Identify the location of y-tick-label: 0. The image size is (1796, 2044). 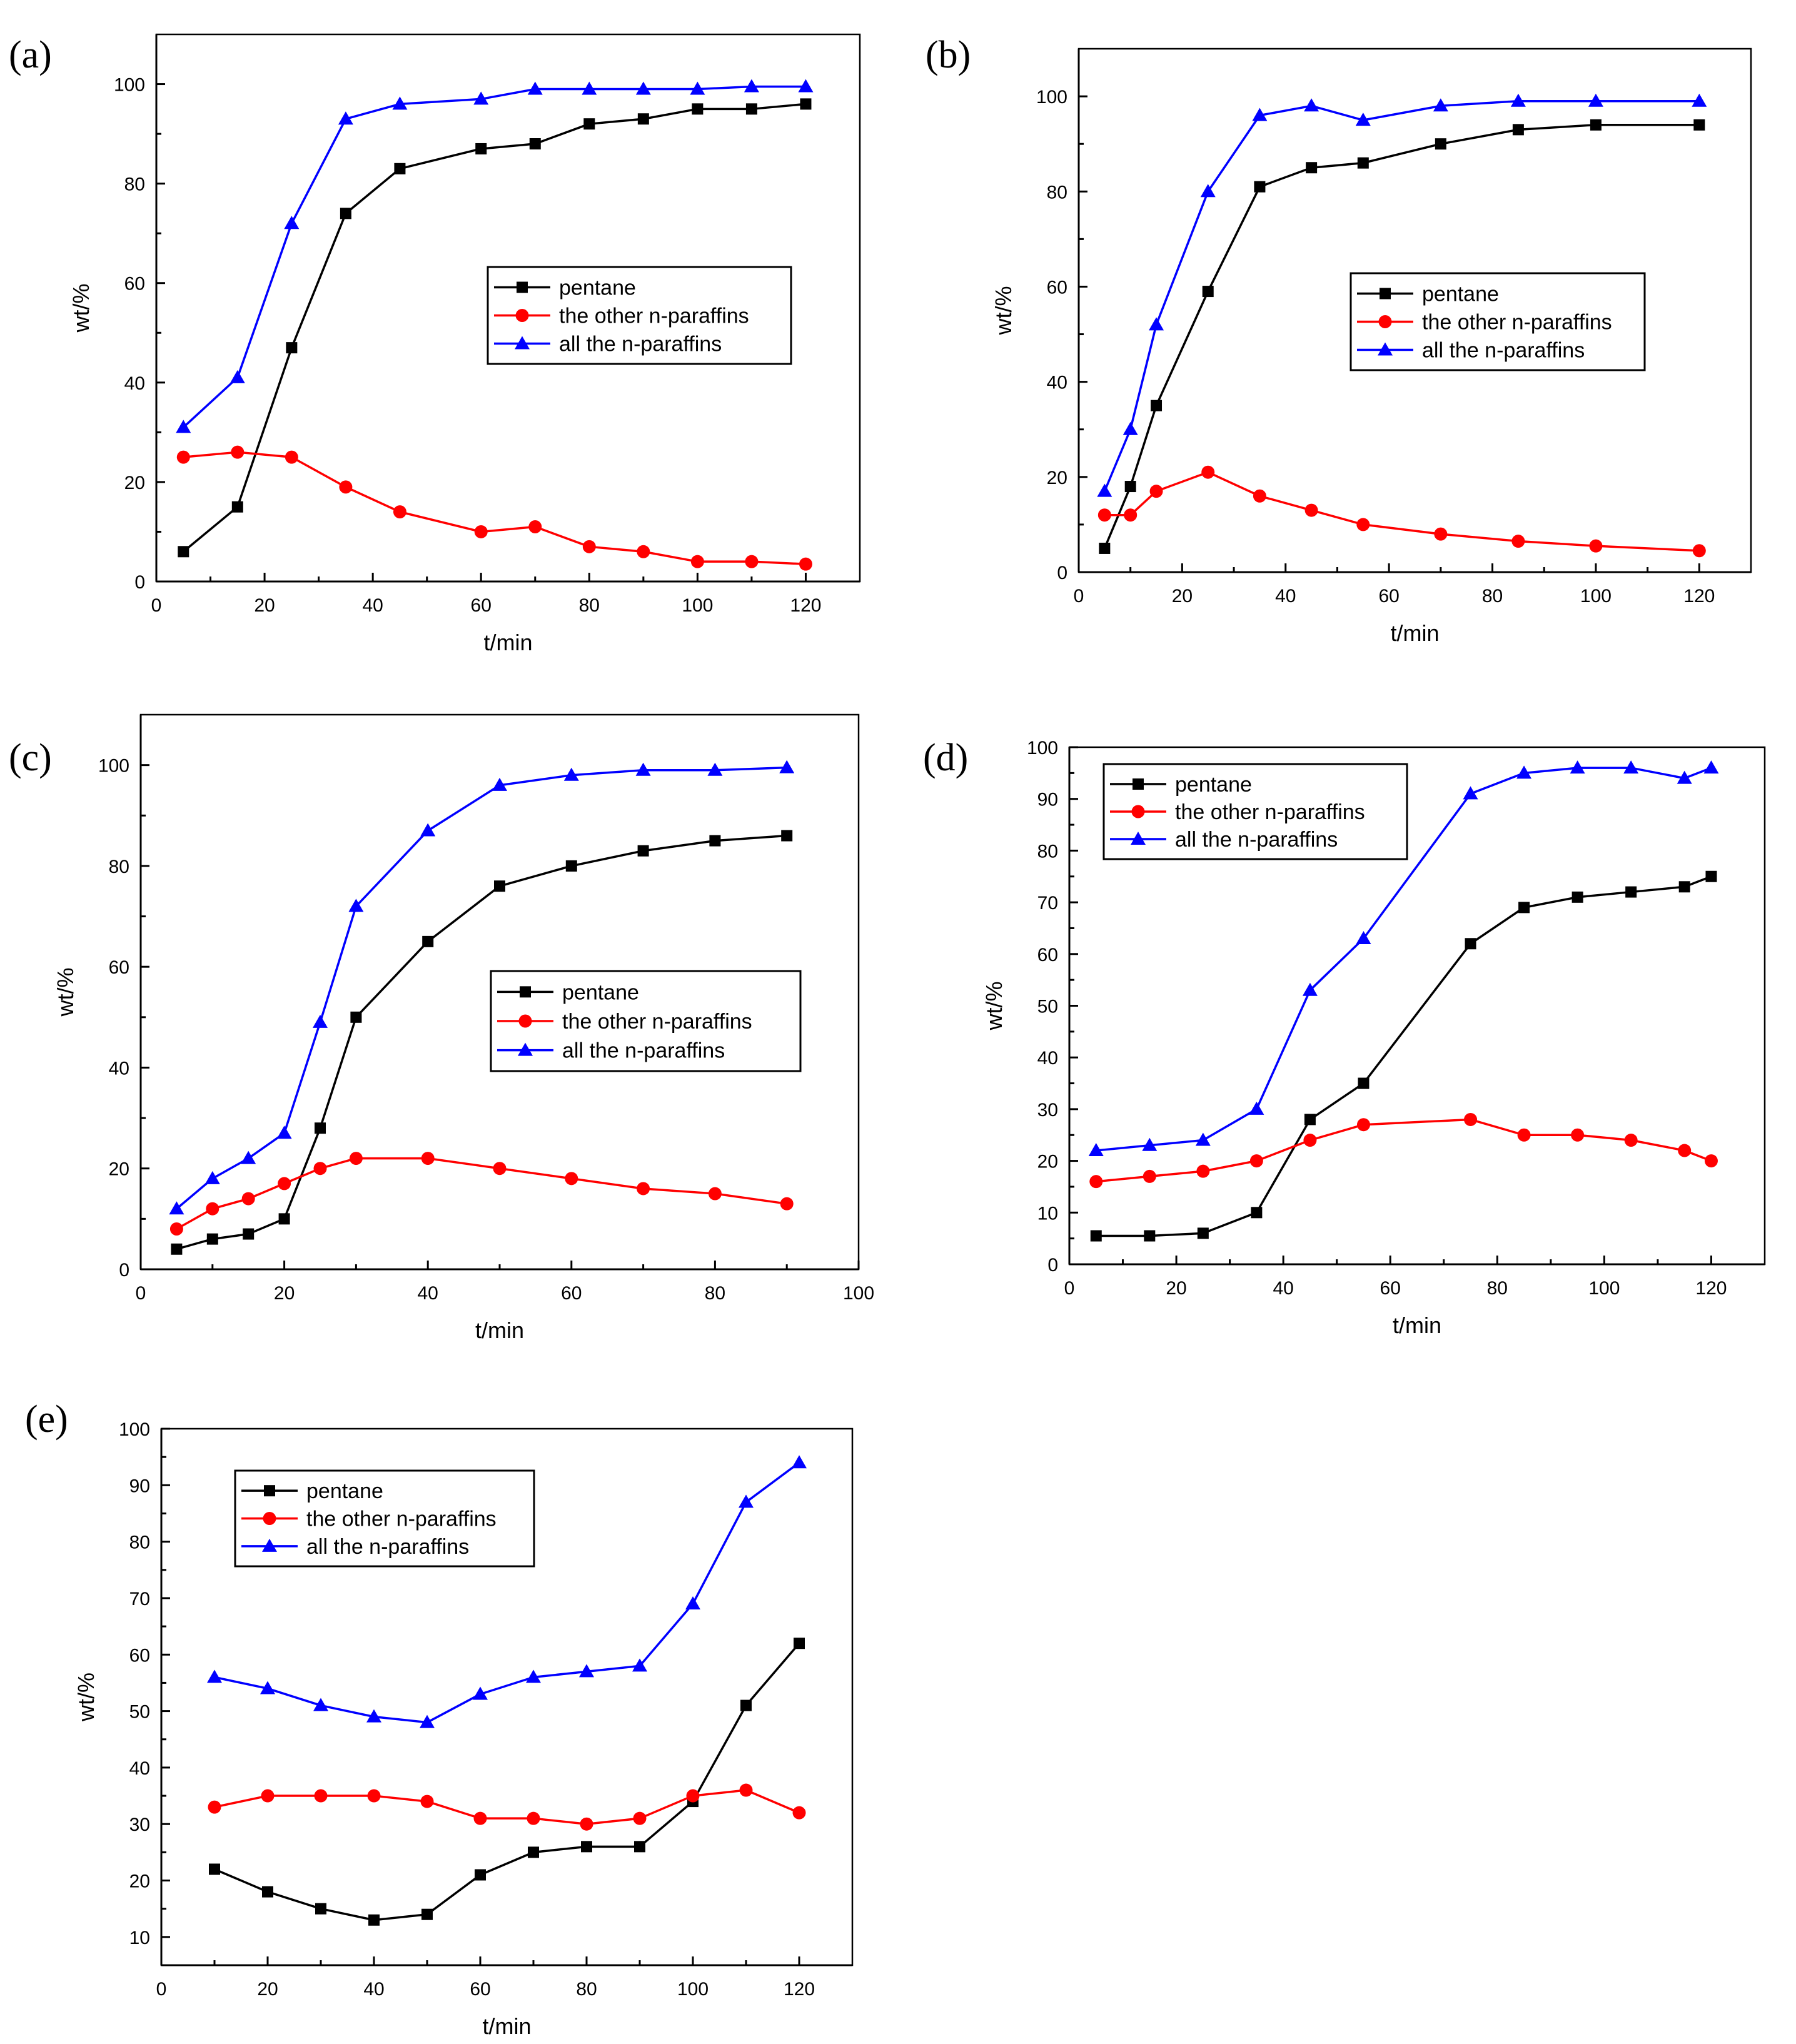
(124, 1270).